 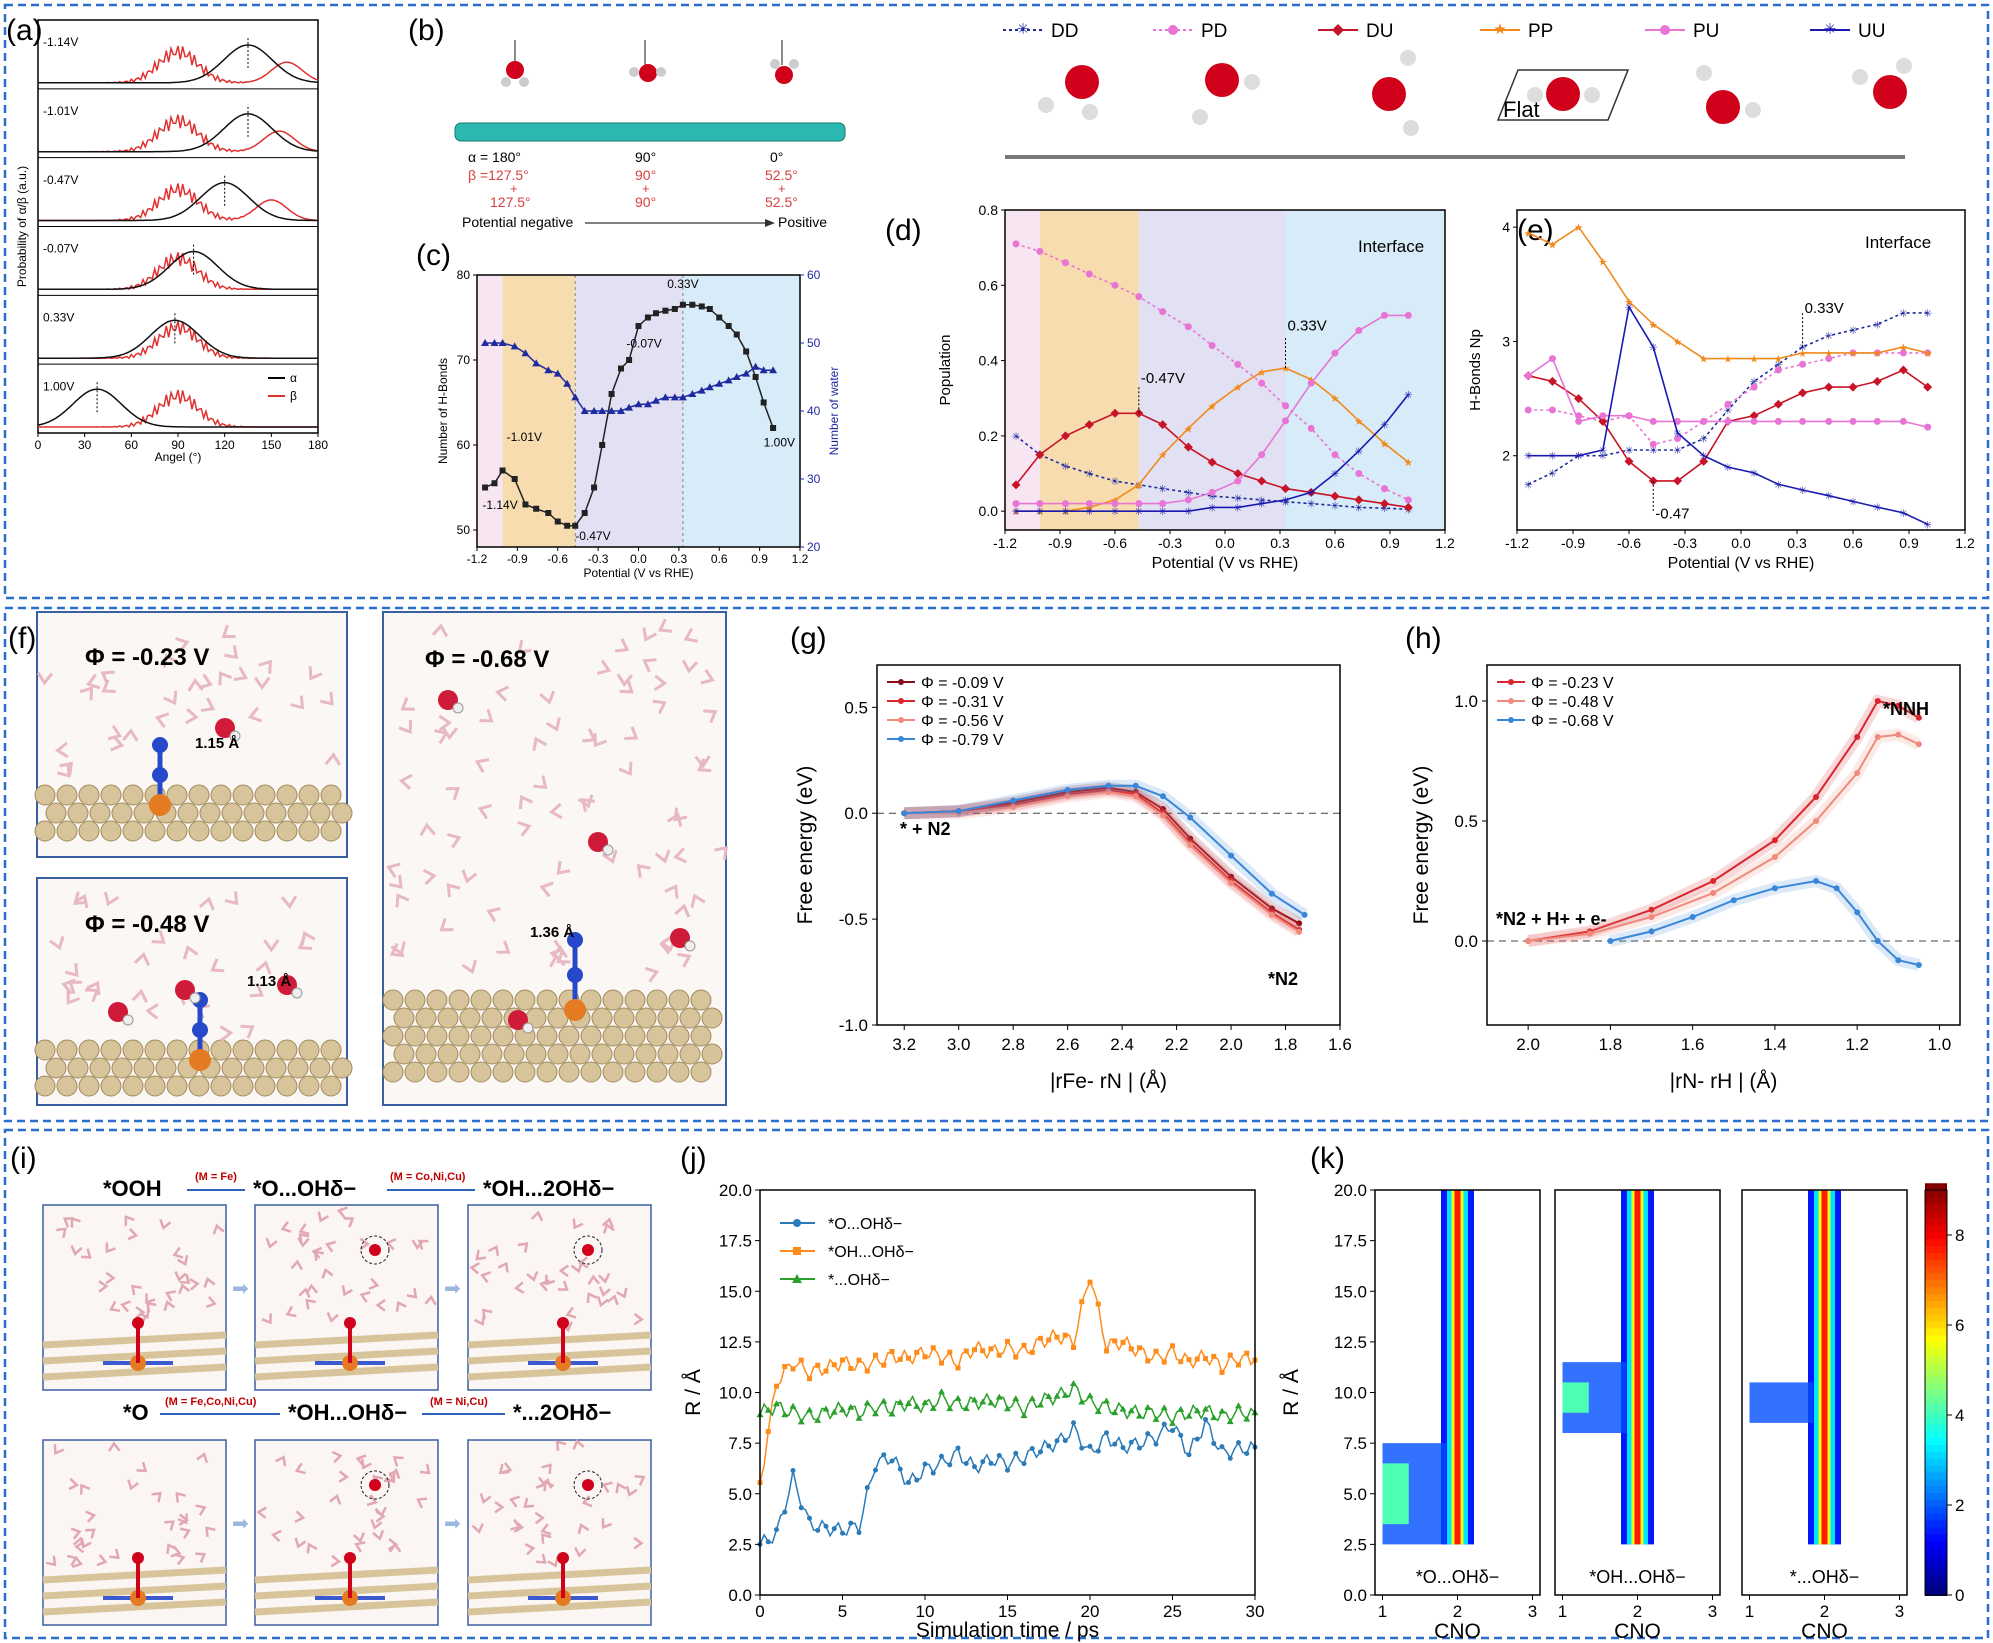 What do you see at coordinates (200, 1030) in the screenshot?
I see `nitrogen-atom` at bounding box center [200, 1030].